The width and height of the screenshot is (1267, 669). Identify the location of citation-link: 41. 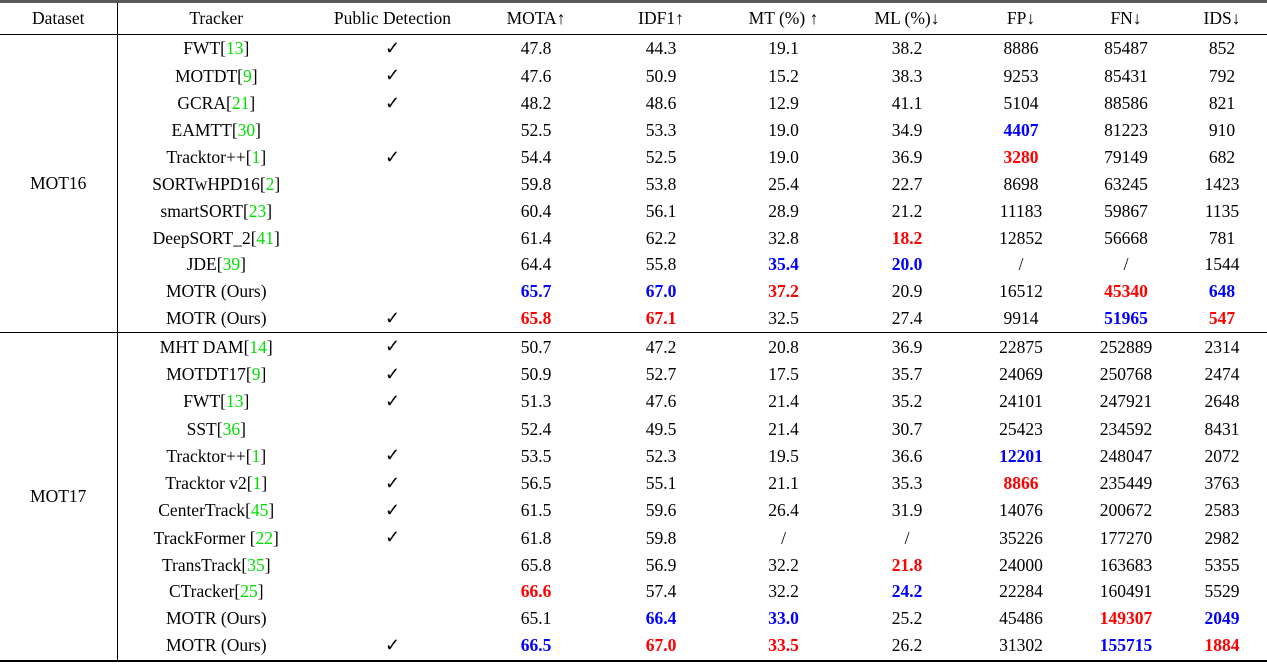
(265, 237).